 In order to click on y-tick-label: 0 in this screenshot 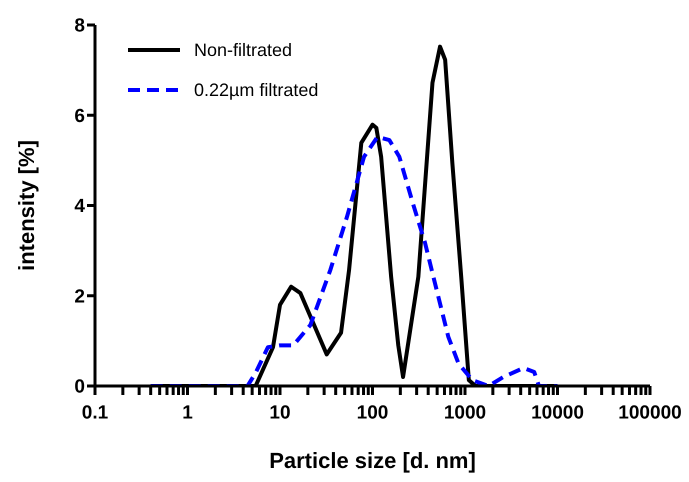, I will do `click(79, 387)`.